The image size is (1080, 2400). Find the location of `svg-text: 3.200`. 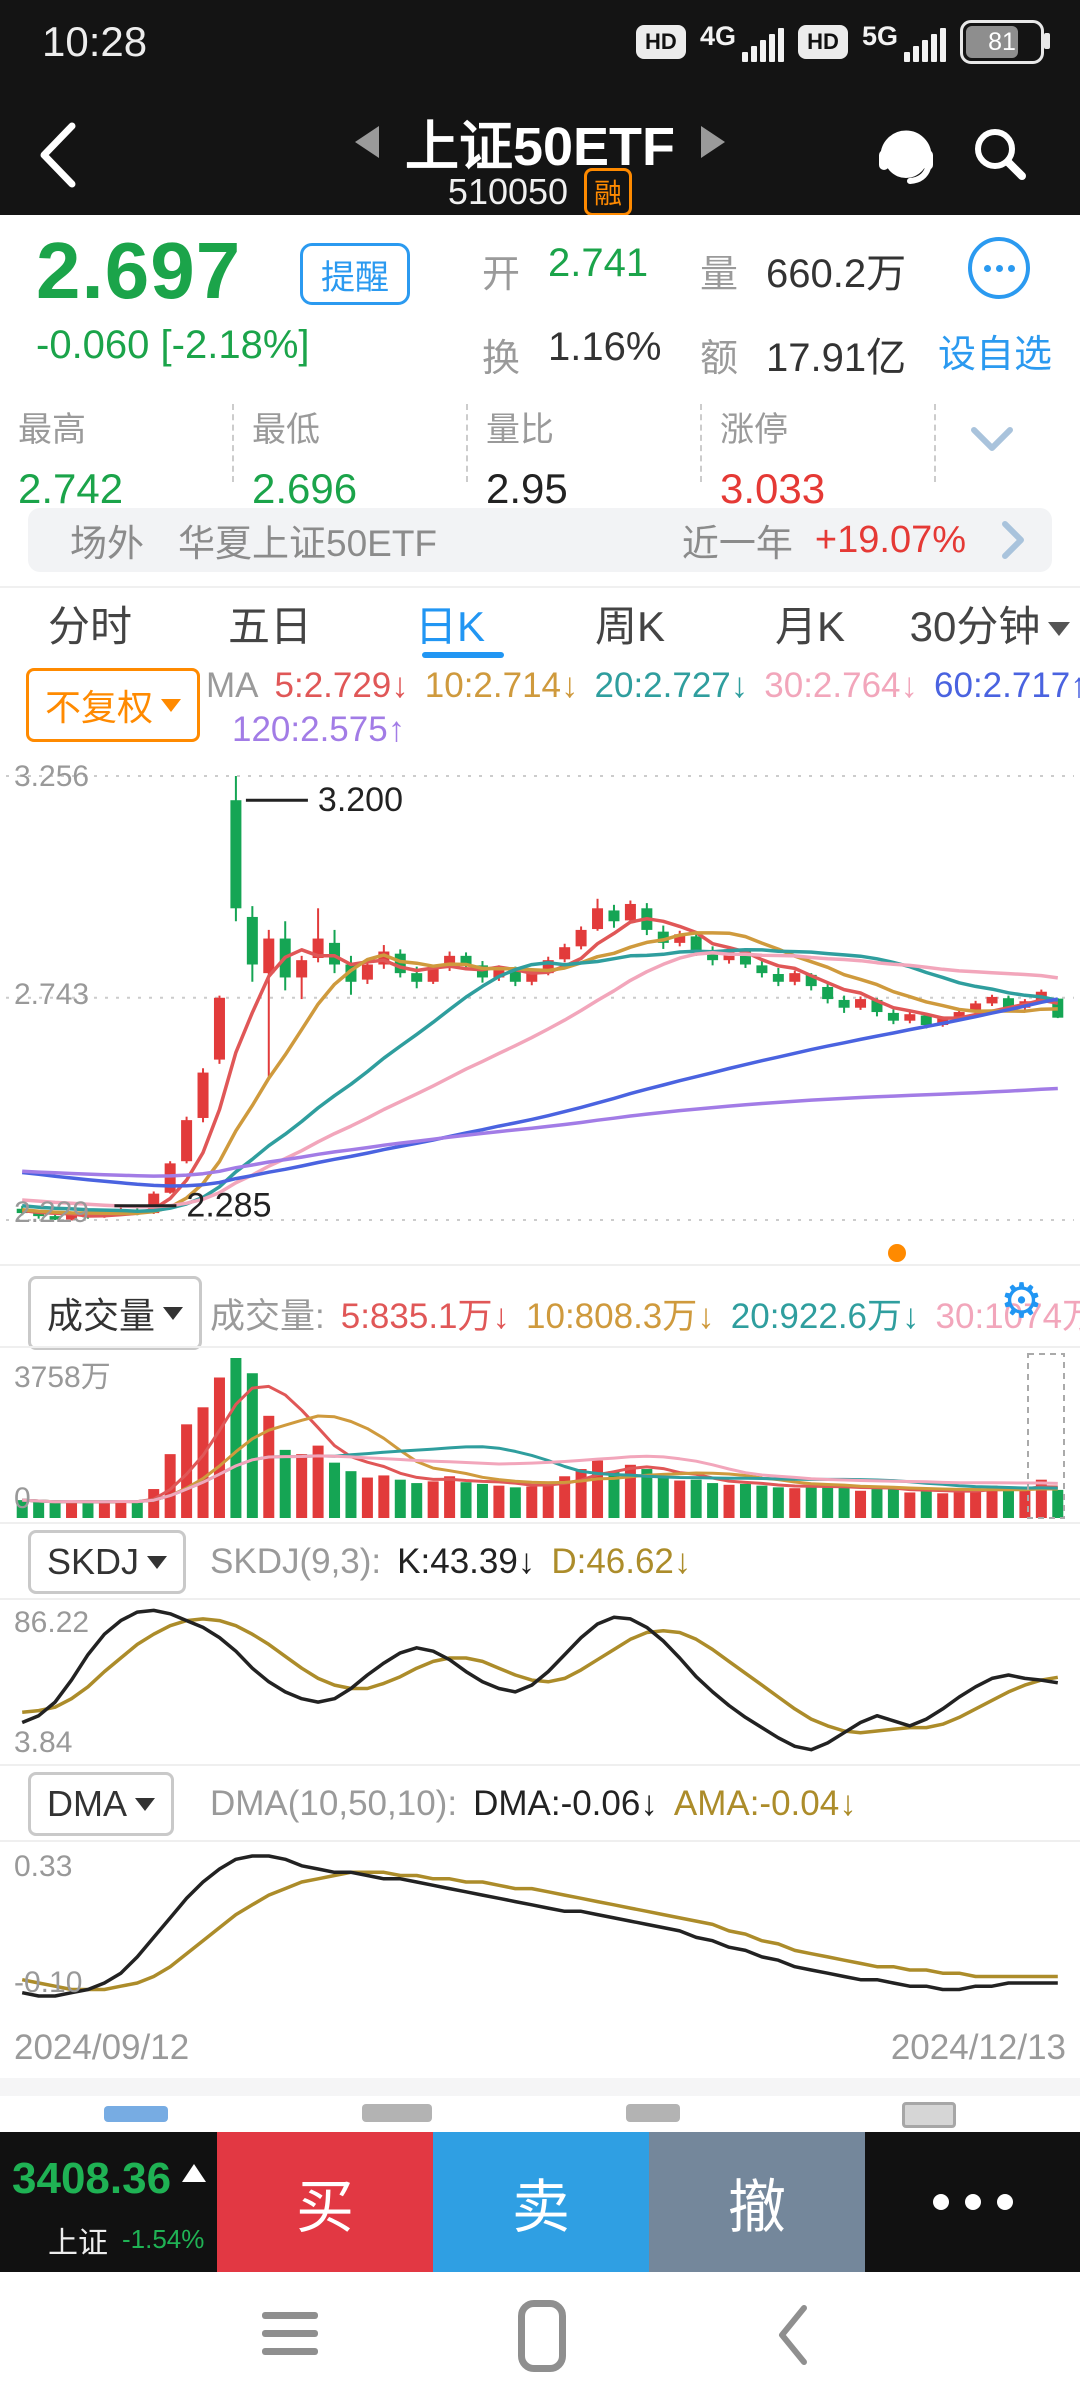

svg-text: 3.200 is located at coordinates (360, 800).